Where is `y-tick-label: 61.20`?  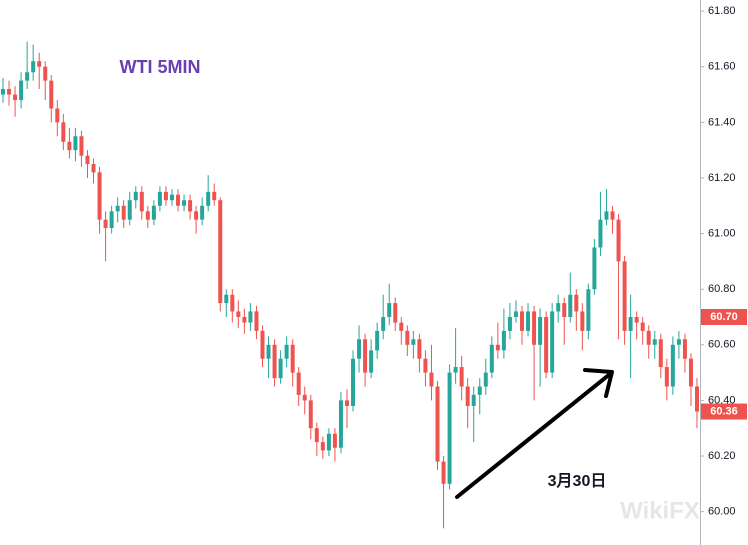 y-tick-label: 61.20 is located at coordinates (722, 178).